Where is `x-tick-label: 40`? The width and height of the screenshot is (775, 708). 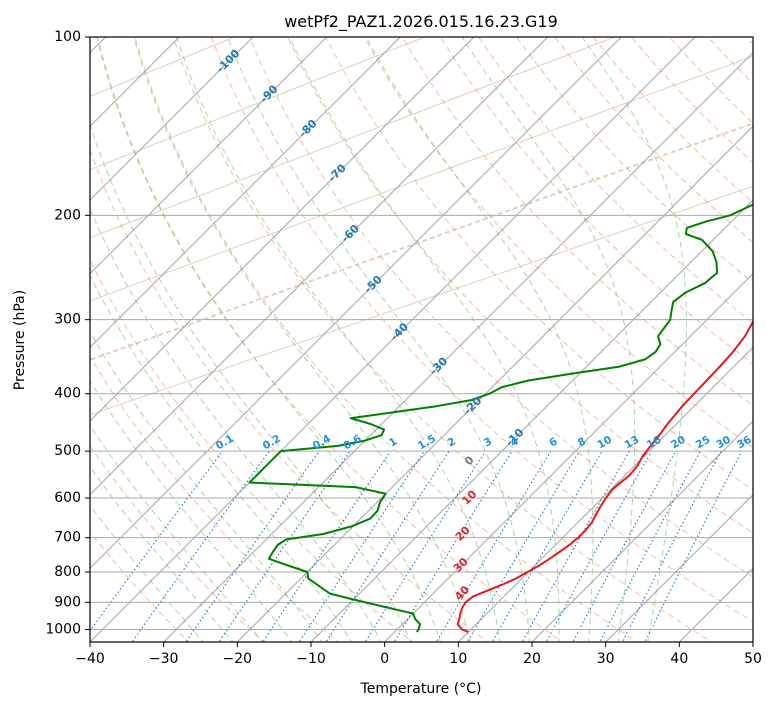
x-tick-label: 40 is located at coordinates (679, 659).